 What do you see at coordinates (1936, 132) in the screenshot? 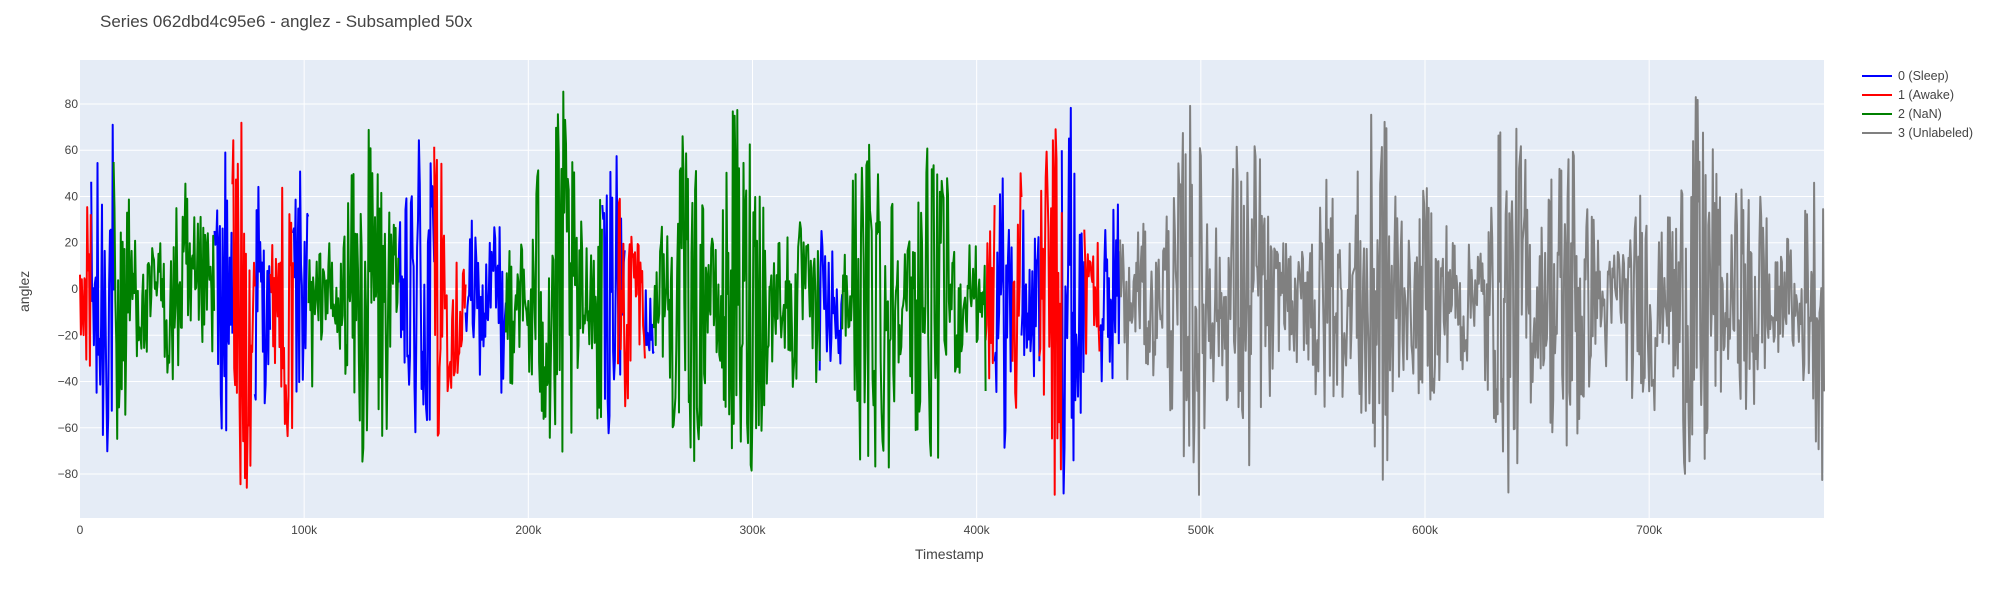
I see `legend-label-unlabeled: 3 (Unlabeled)` at bounding box center [1936, 132].